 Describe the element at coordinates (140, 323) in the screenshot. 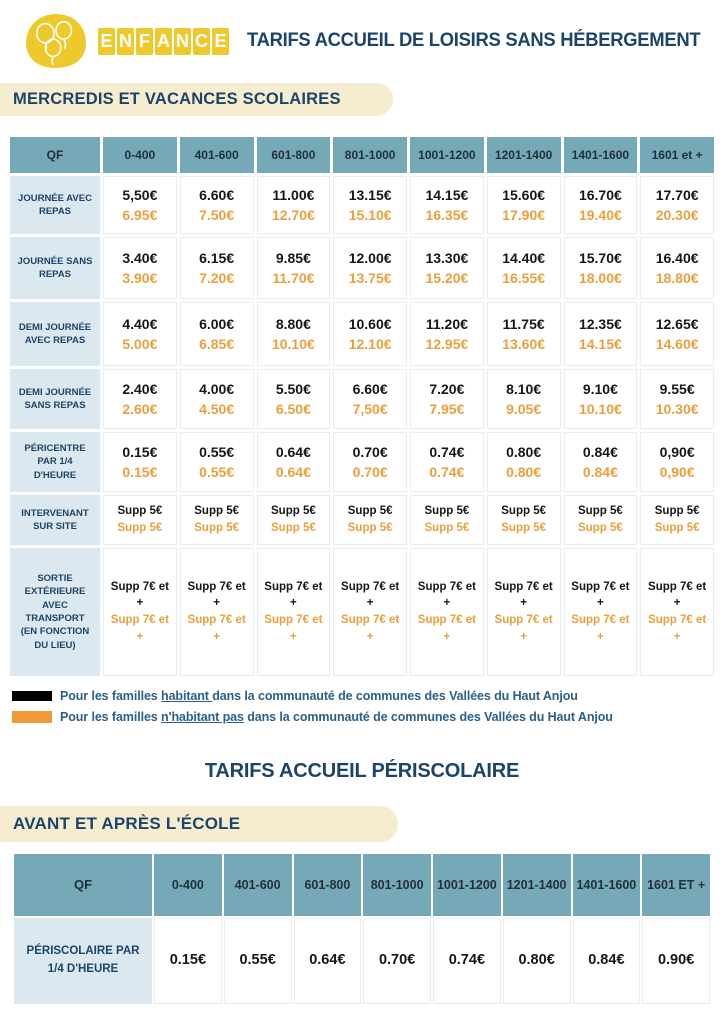

I see `resident-price: 4.40€` at that location.